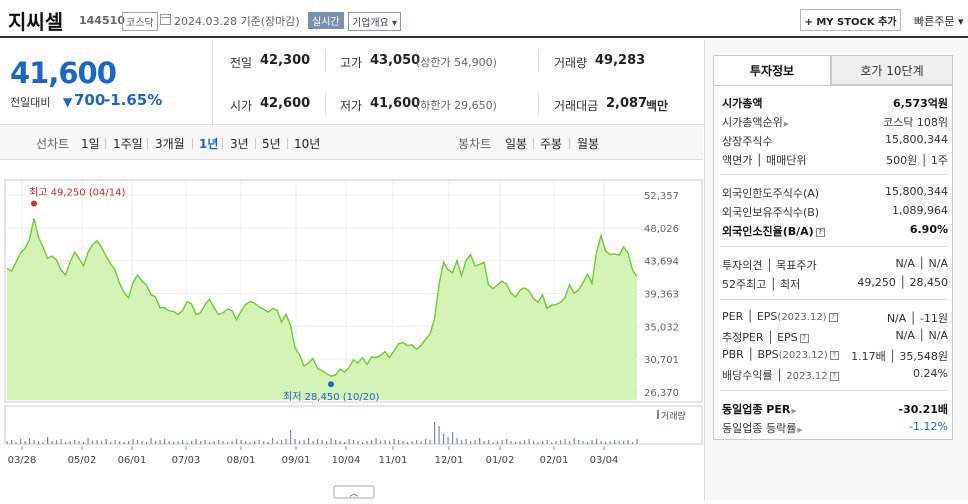 The height and width of the screenshot is (504, 968). I want to click on x-tick-label: 06/01, so click(132, 460).